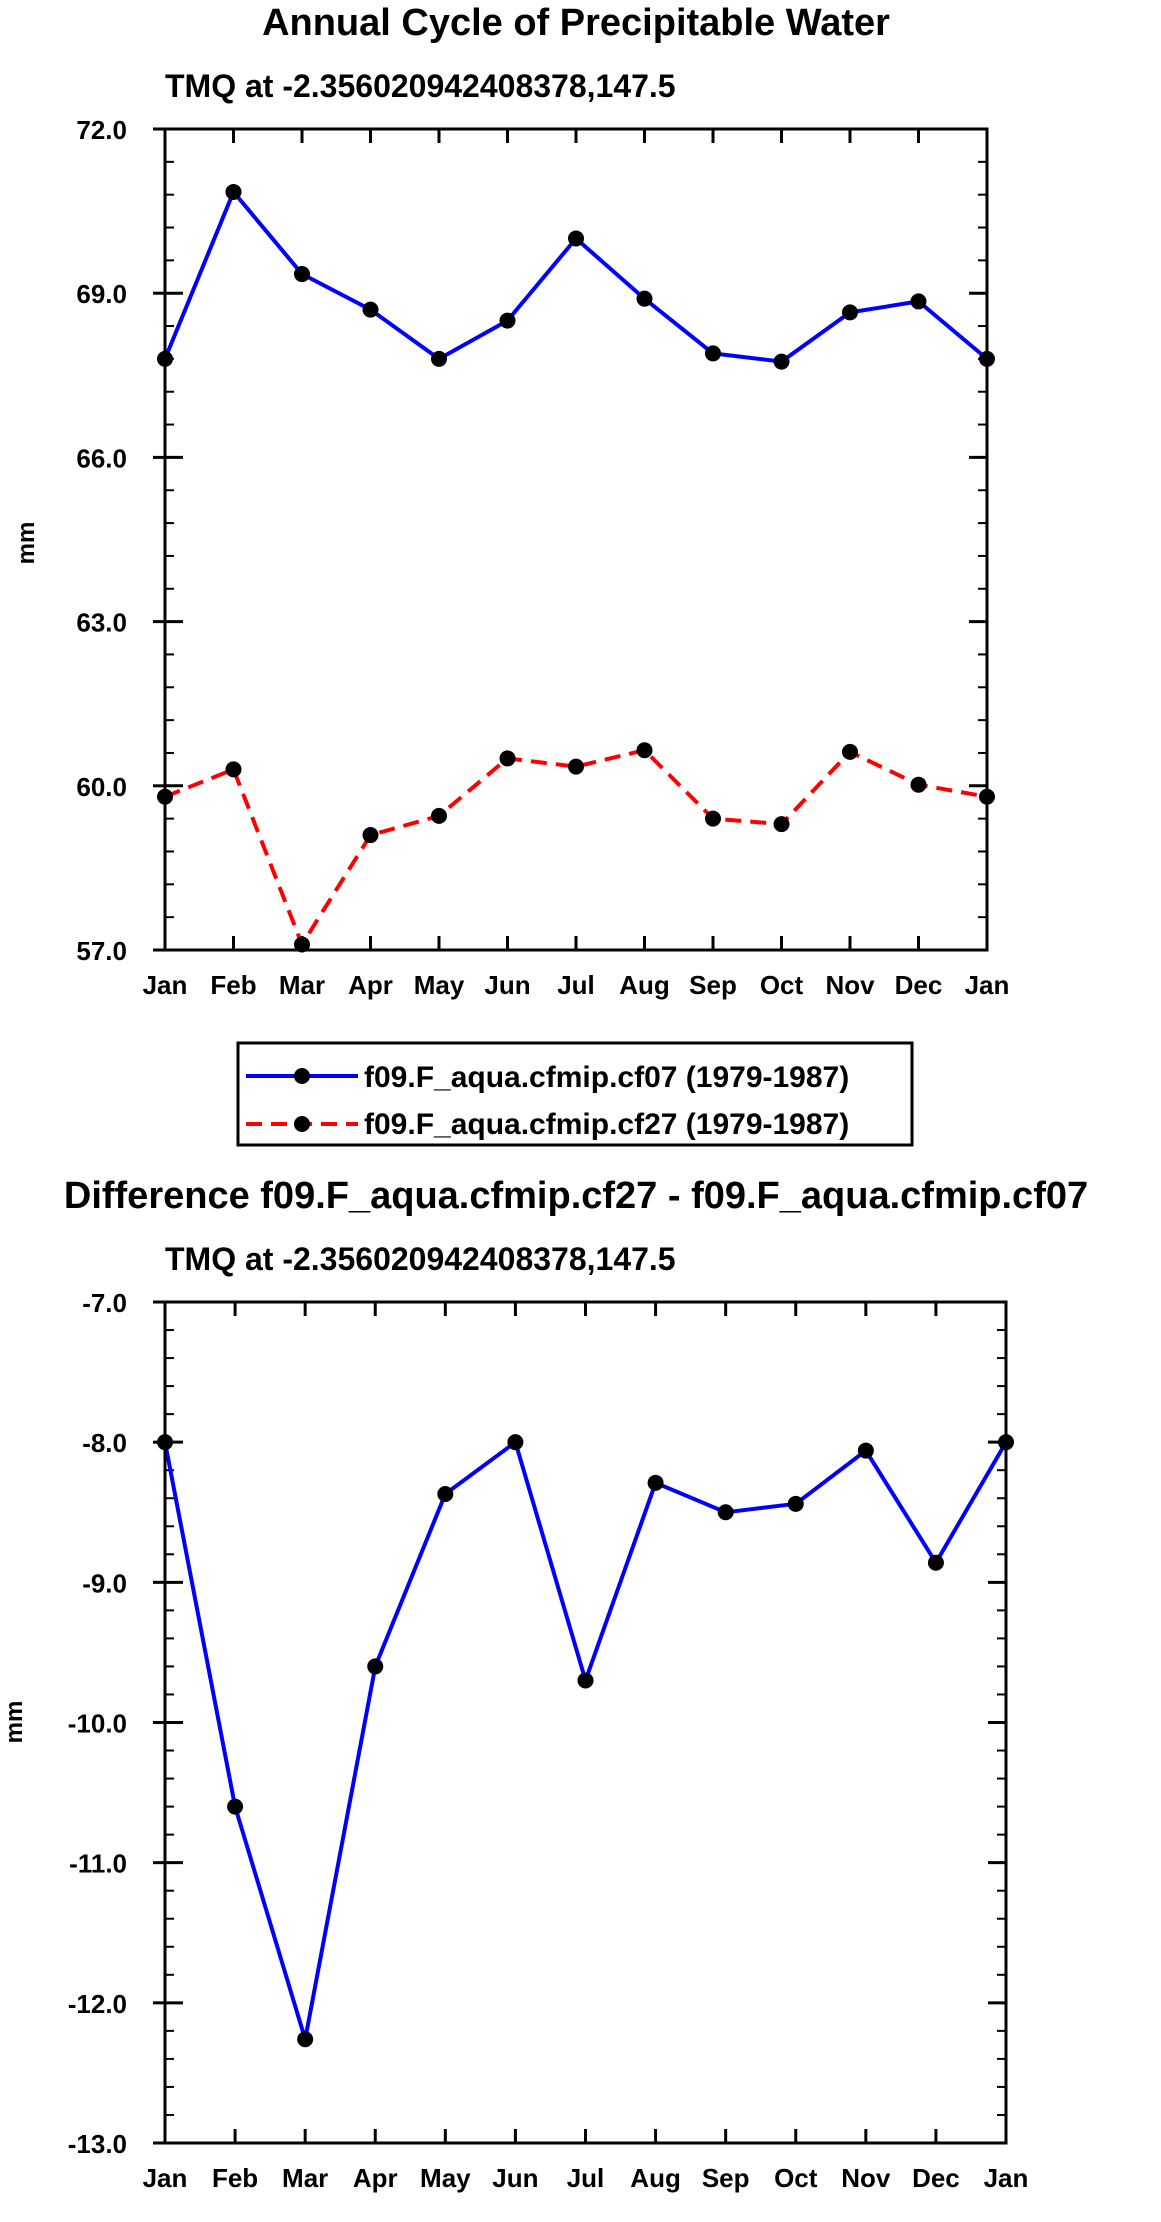  Describe the element at coordinates (104, 1303) in the screenshot. I see `y-tick-label: -7.0` at that location.